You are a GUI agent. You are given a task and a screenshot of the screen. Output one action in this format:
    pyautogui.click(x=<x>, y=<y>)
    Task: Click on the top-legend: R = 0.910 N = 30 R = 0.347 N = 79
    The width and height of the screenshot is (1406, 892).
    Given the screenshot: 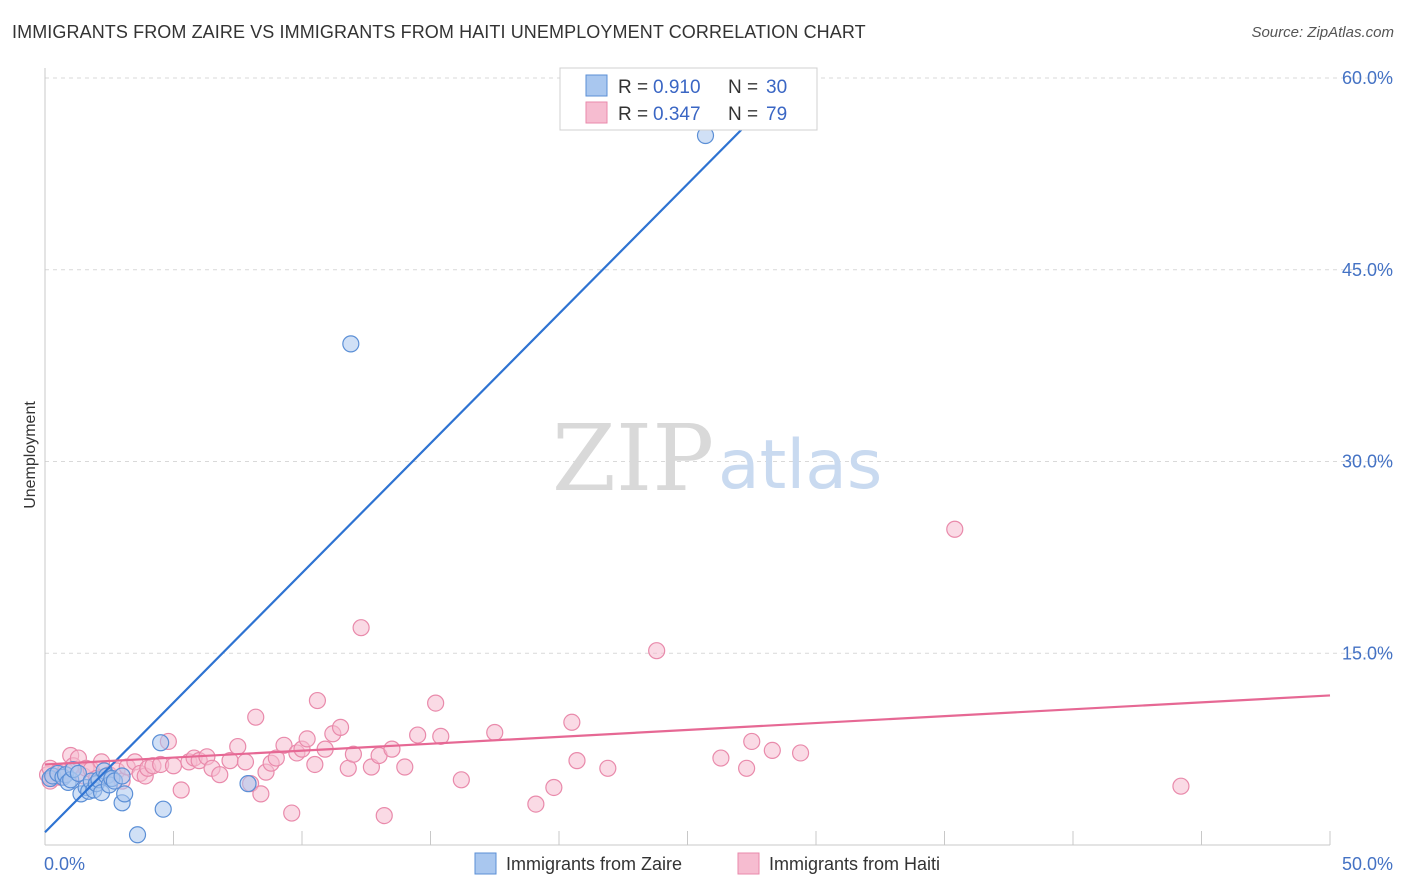 What is the action you would take?
    pyautogui.click(x=688, y=99)
    